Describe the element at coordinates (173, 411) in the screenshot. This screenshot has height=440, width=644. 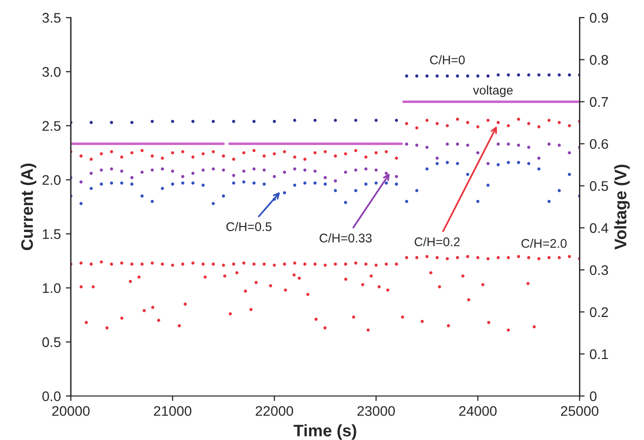
I see `x-tick-label: 21000` at that location.